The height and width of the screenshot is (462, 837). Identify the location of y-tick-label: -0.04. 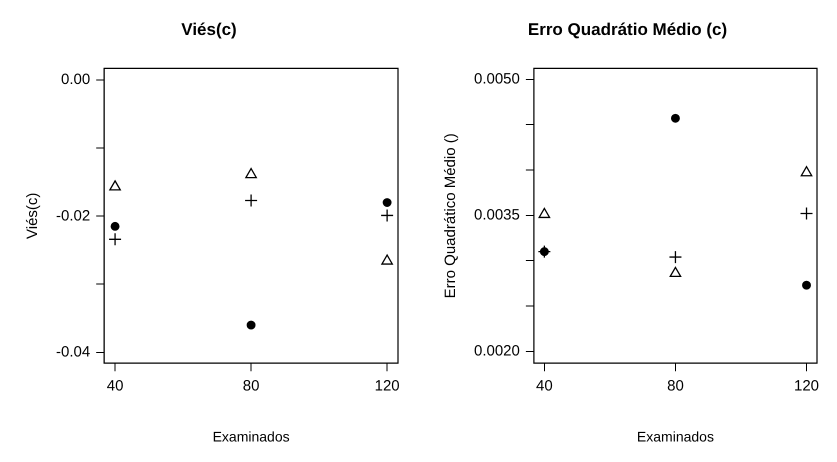
(73, 351).